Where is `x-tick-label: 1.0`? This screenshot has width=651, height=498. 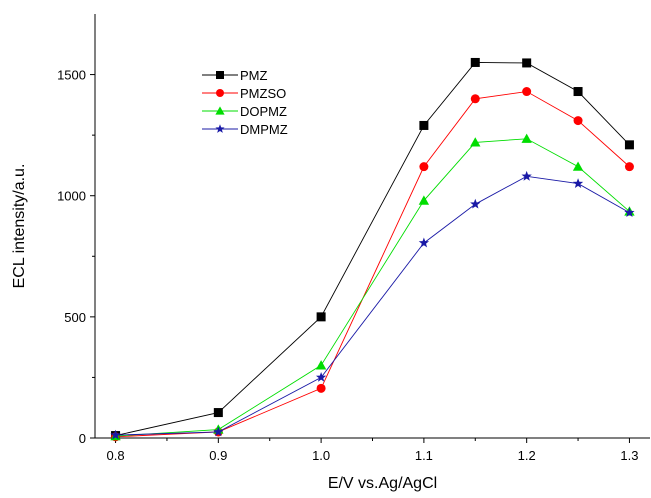
x-tick-label: 1.0 is located at coordinates (321, 455).